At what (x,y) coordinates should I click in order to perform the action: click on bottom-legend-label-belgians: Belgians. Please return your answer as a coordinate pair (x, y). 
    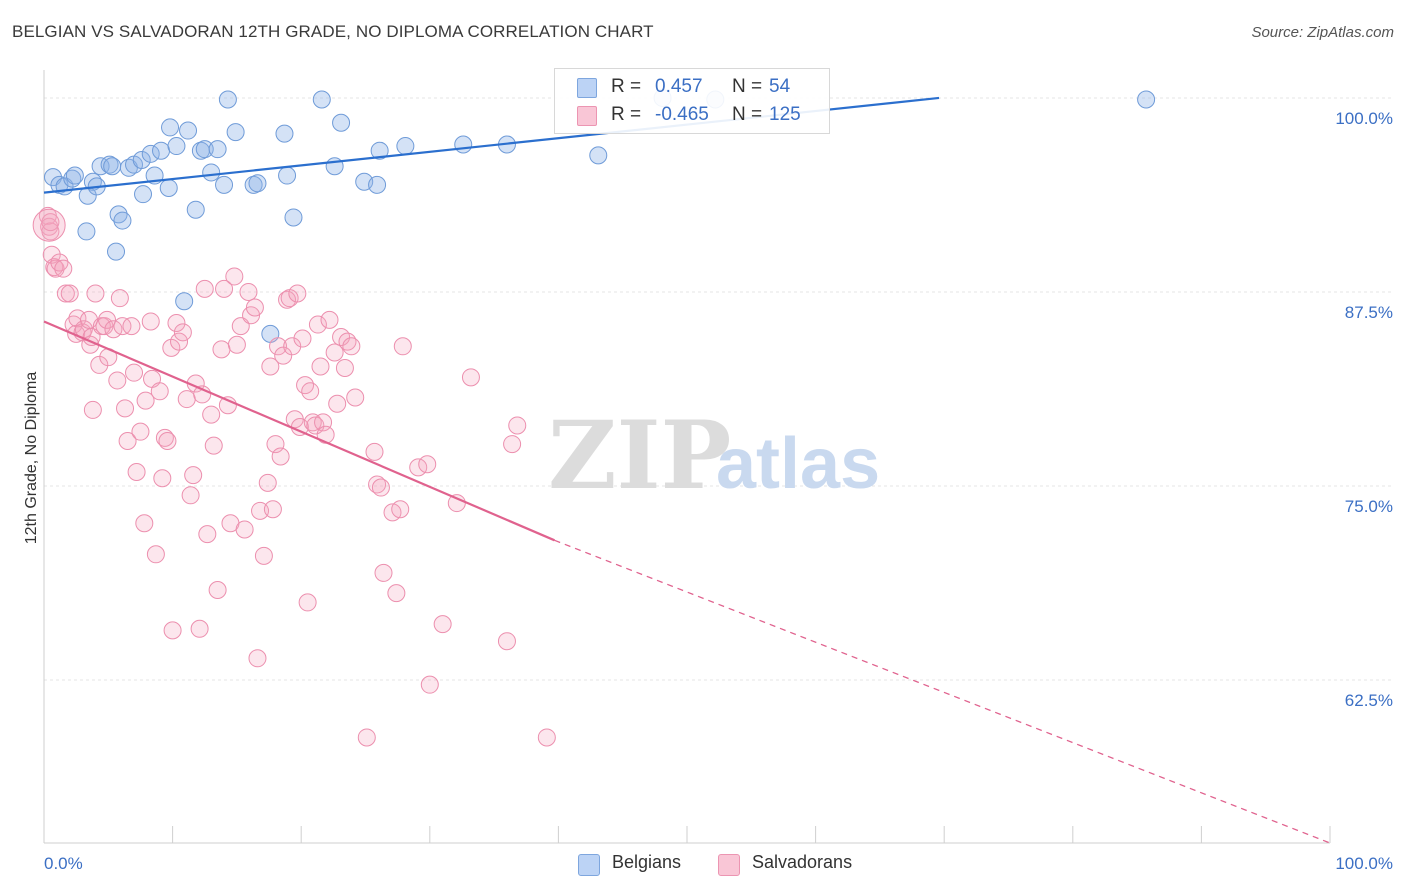
    Looking at the image, I should click on (647, 862).